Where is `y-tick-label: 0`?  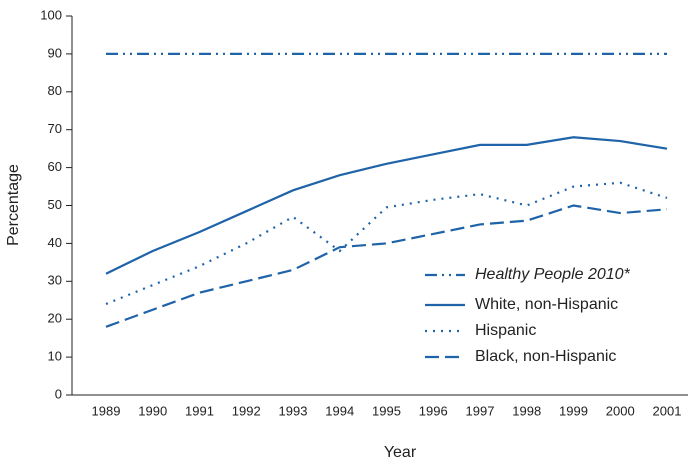 y-tick-label: 0 is located at coordinates (58, 393).